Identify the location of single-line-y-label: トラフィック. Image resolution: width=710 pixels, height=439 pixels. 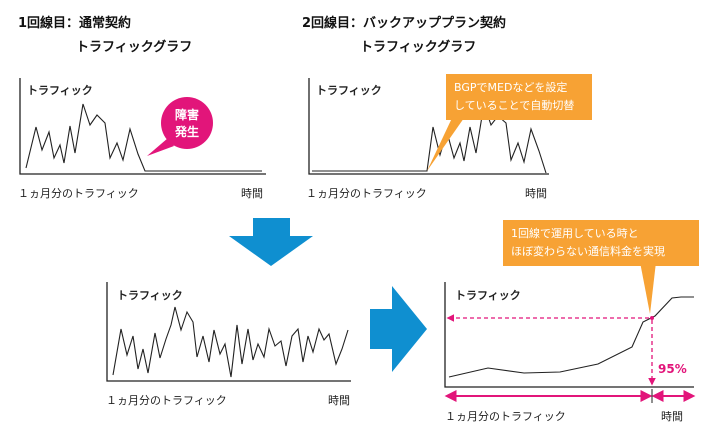
(60, 90).